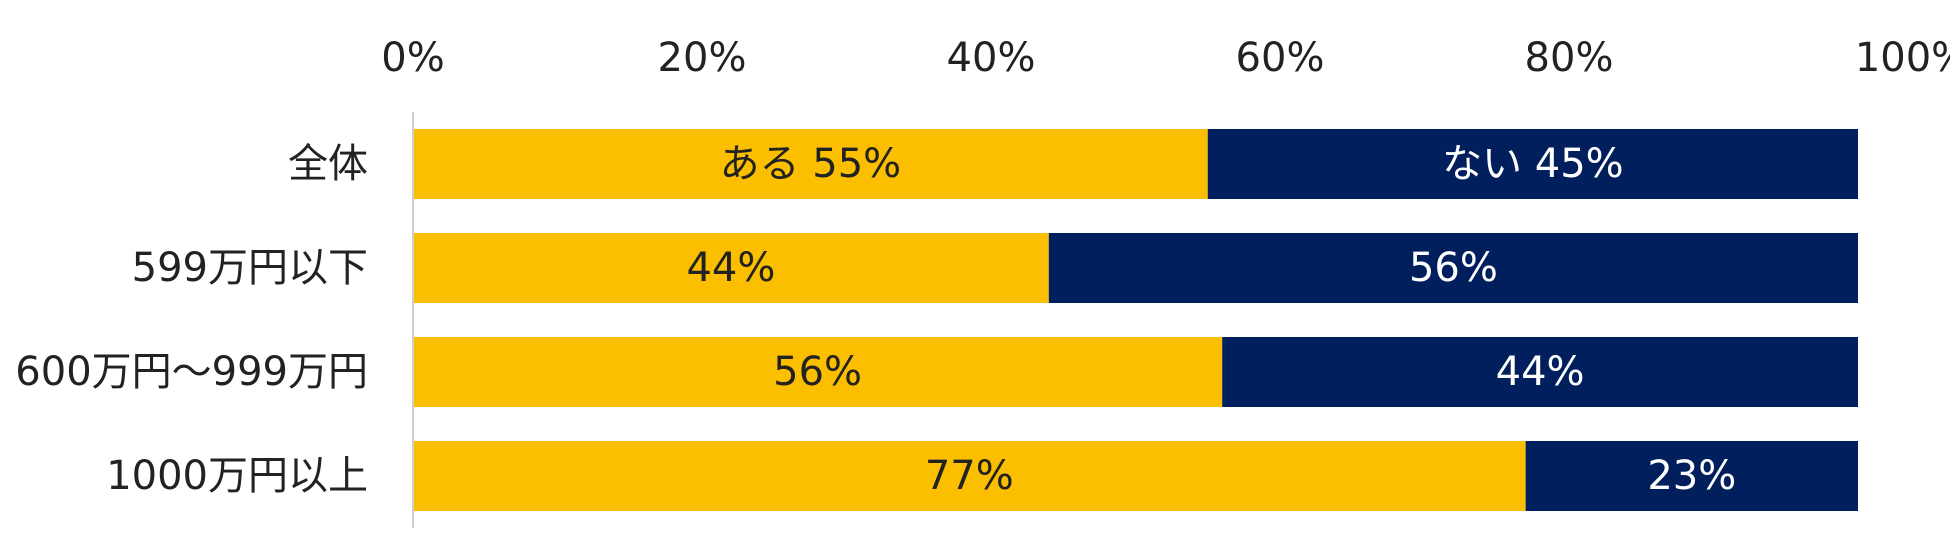  What do you see at coordinates (328, 164) in the screenshot?
I see `category-label: 全体` at bounding box center [328, 164].